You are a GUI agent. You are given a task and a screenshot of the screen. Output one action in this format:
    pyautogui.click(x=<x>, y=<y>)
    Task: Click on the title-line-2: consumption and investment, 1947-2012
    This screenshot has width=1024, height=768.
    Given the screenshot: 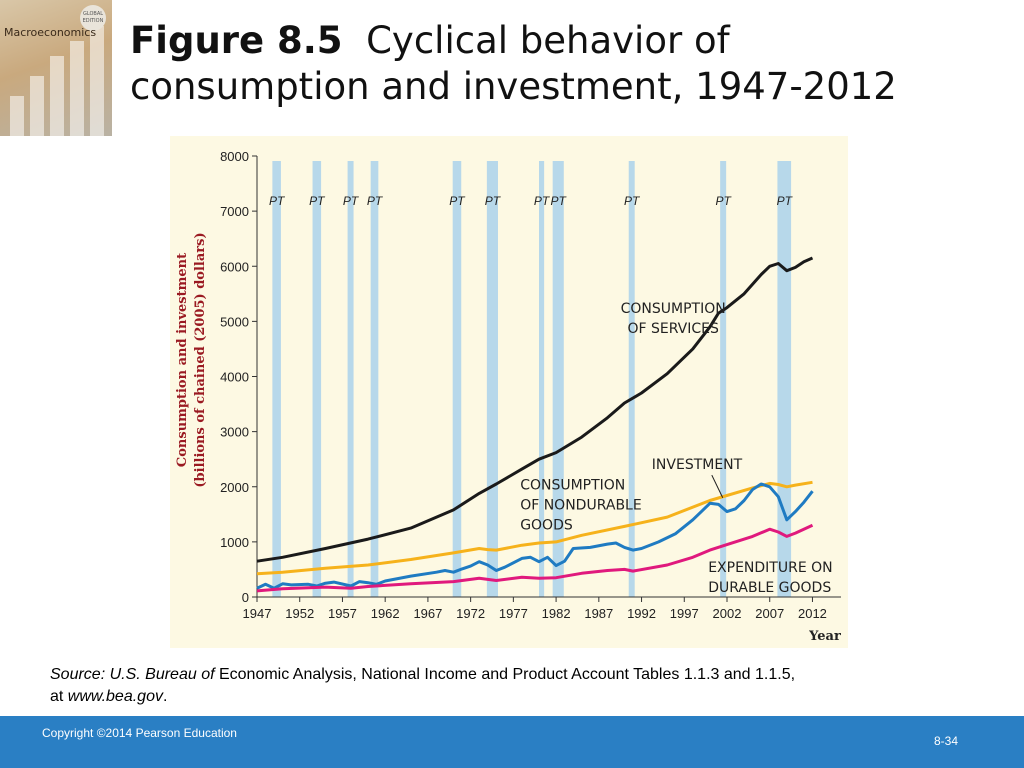 What is the action you would take?
    pyautogui.click(x=513, y=86)
    